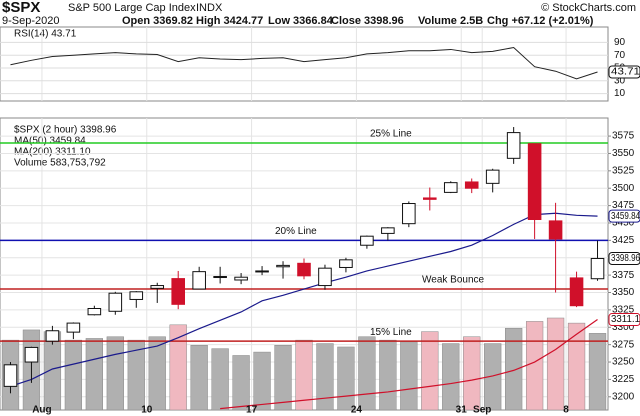 The height and width of the screenshot is (416, 640). What do you see at coordinates (482, 410) in the screenshot?
I see `x-tick-label: Sep` at bounding box center [482, 410].